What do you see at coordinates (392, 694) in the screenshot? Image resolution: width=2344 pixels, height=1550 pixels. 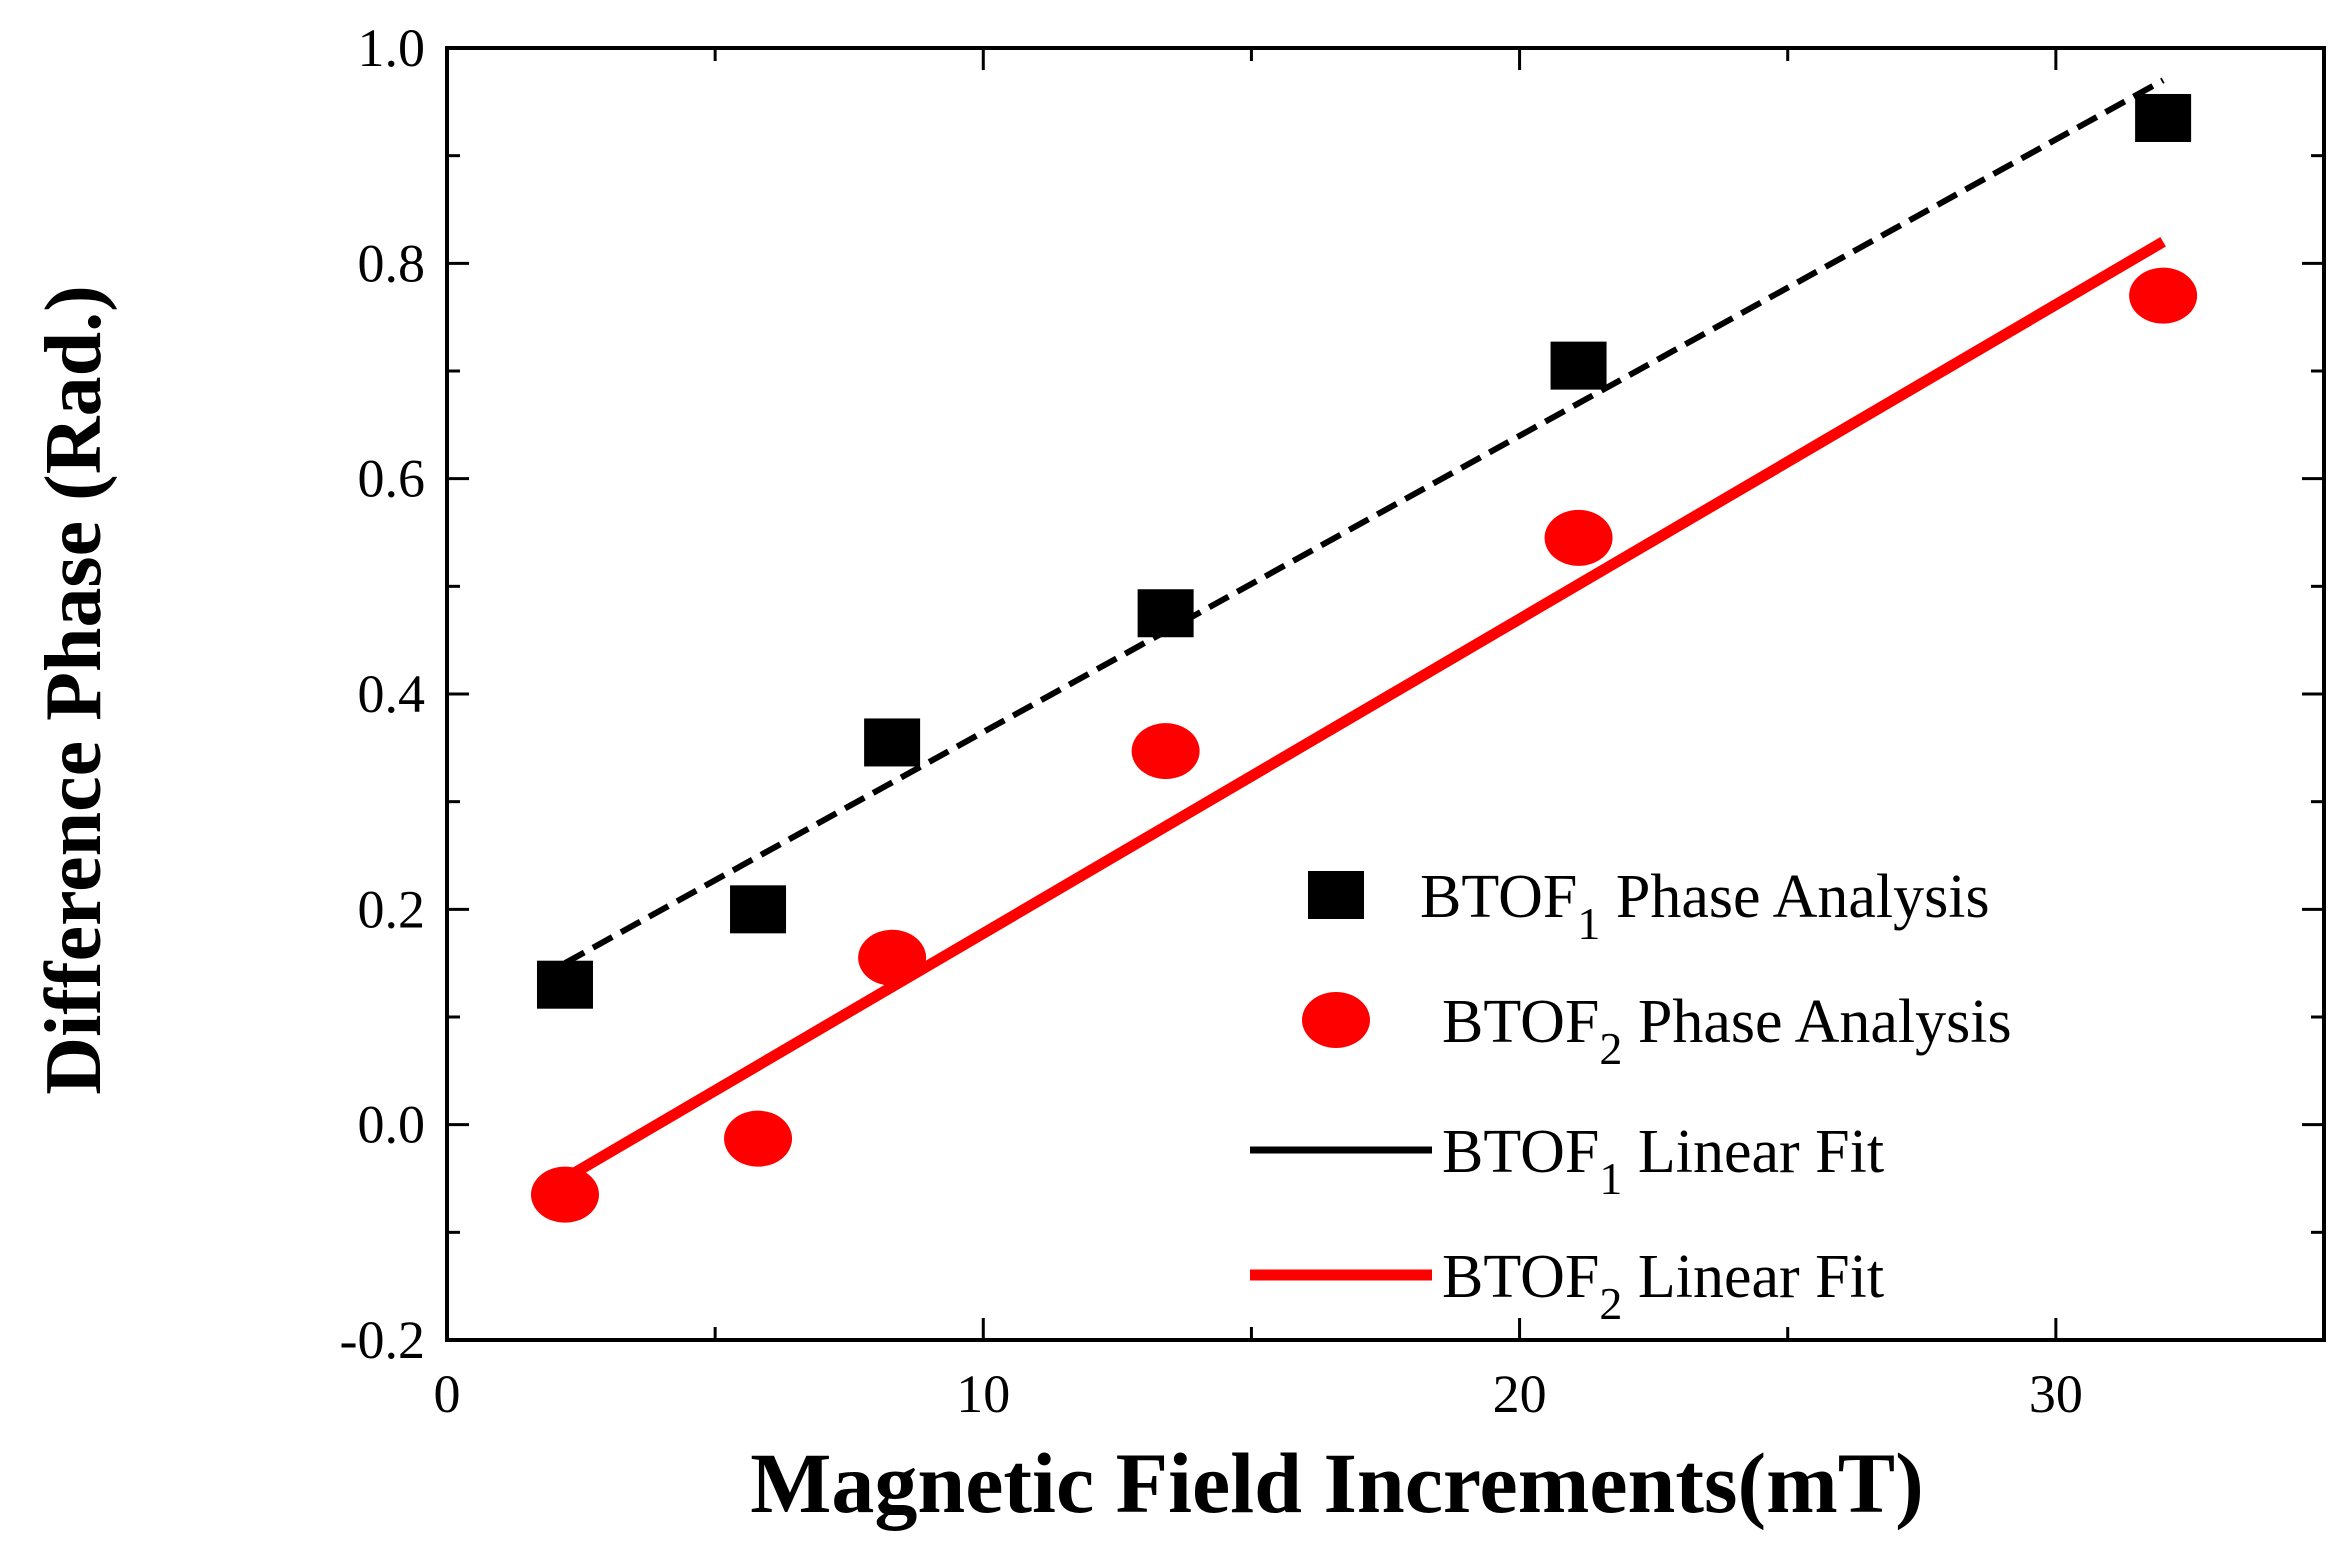 I see `y-tick-label: 0.4` at bounding box center [392, 694].